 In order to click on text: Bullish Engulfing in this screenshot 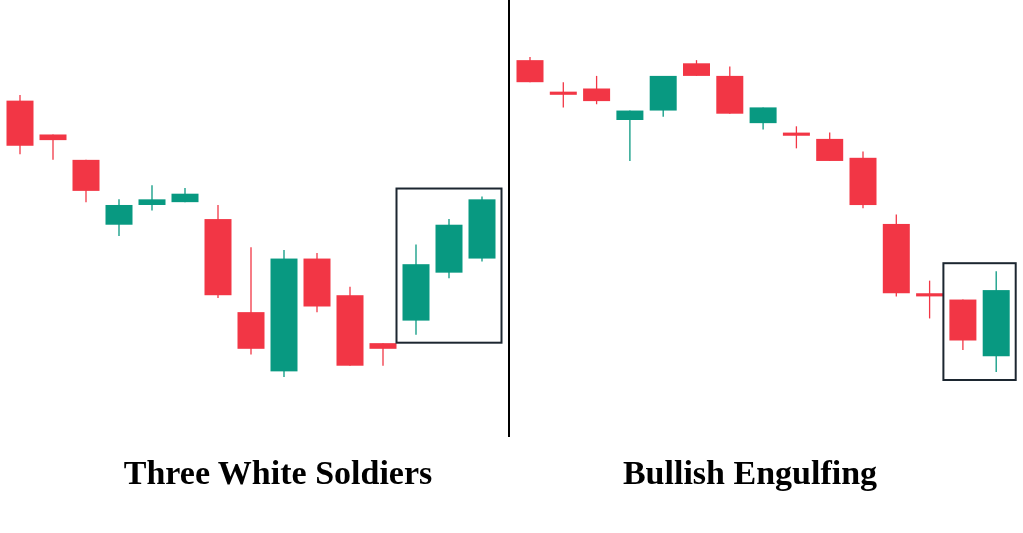, I will do `click(750, 472)`.